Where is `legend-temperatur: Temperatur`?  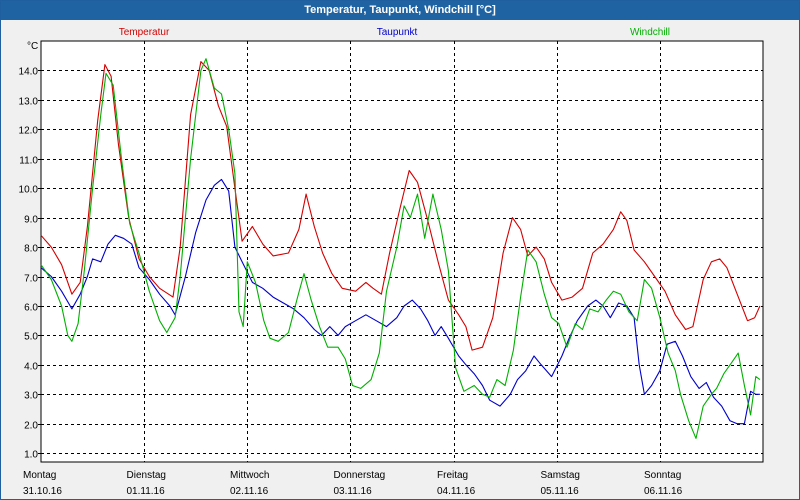 legend-temperatur: Temperatur is located at coordinates (144, 32).